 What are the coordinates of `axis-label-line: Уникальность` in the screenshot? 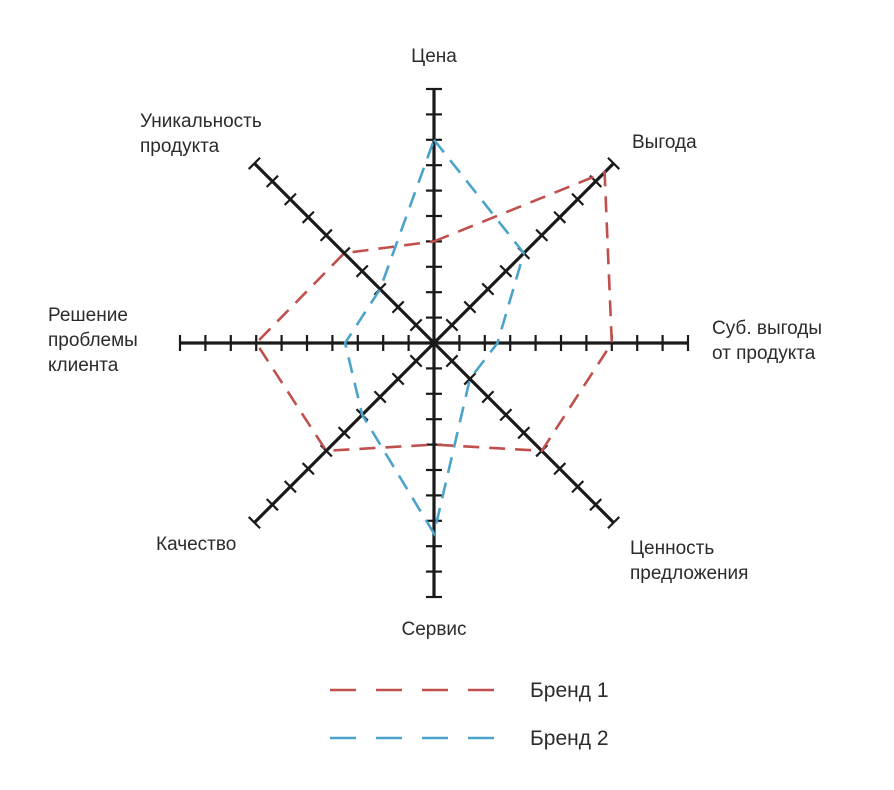 It's located at (201, 121).